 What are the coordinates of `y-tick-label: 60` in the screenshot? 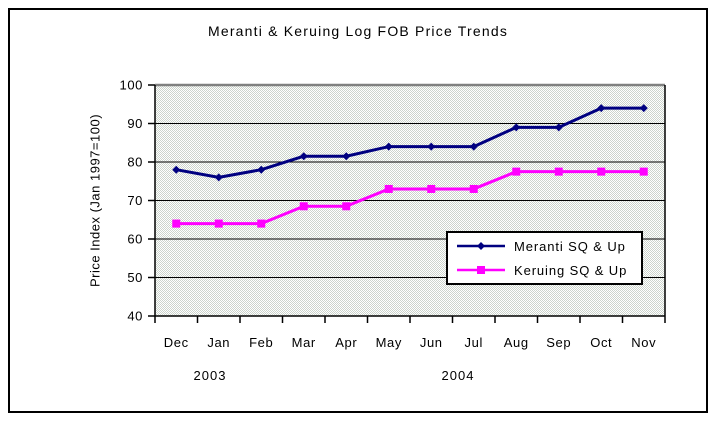 It's located at (135, 239).